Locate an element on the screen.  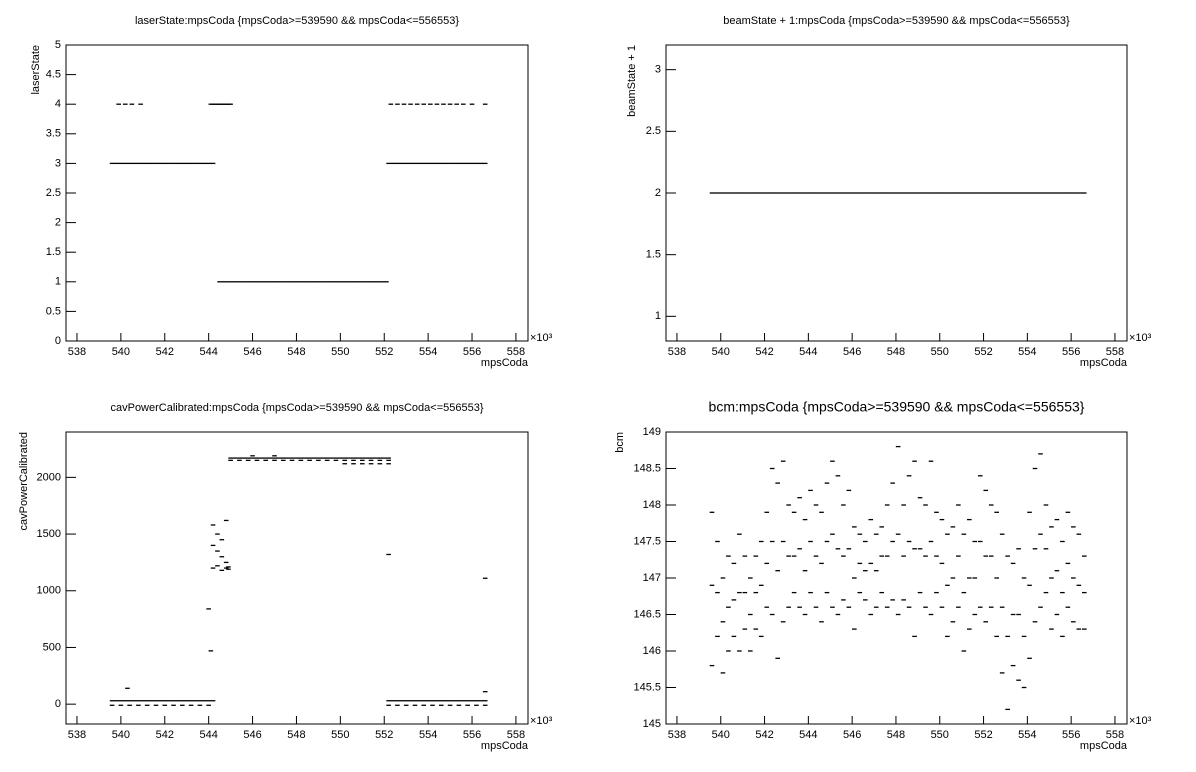
x-tick-label: 544 is located at coordinates (808, 735).